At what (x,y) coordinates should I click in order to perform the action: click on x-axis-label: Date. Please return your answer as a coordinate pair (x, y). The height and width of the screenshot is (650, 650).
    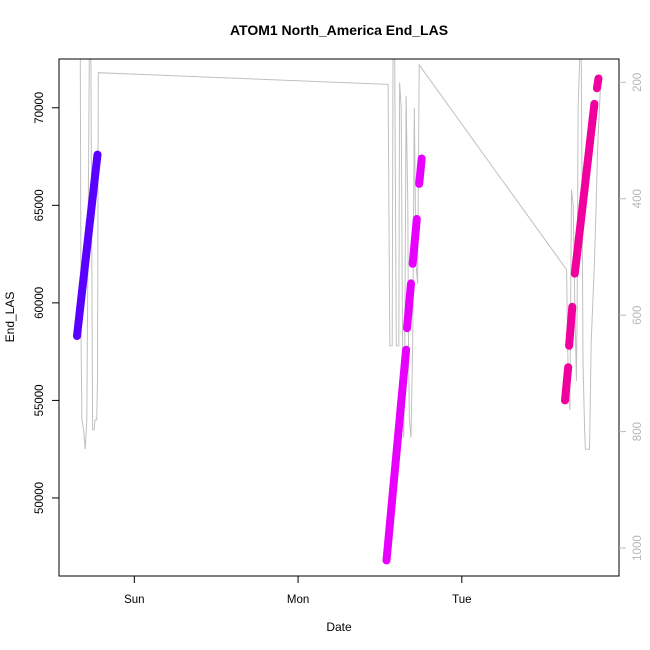
    Looking at the image, I should click on (339, 627).